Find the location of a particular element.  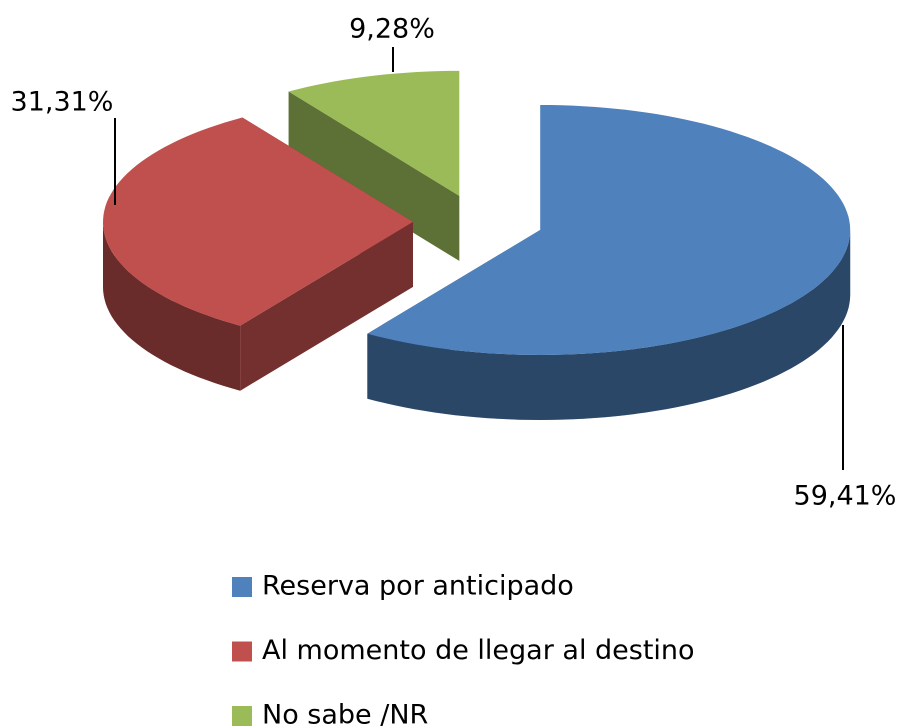

data-label: 31,31% is located at coordinates (62, 102).